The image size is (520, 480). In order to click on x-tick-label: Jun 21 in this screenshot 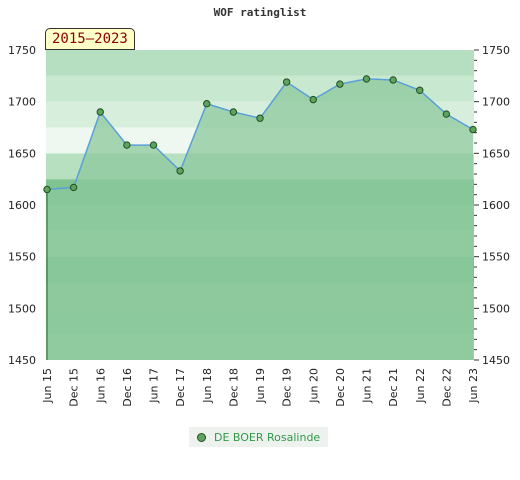, I will do `click(367, 386)`.